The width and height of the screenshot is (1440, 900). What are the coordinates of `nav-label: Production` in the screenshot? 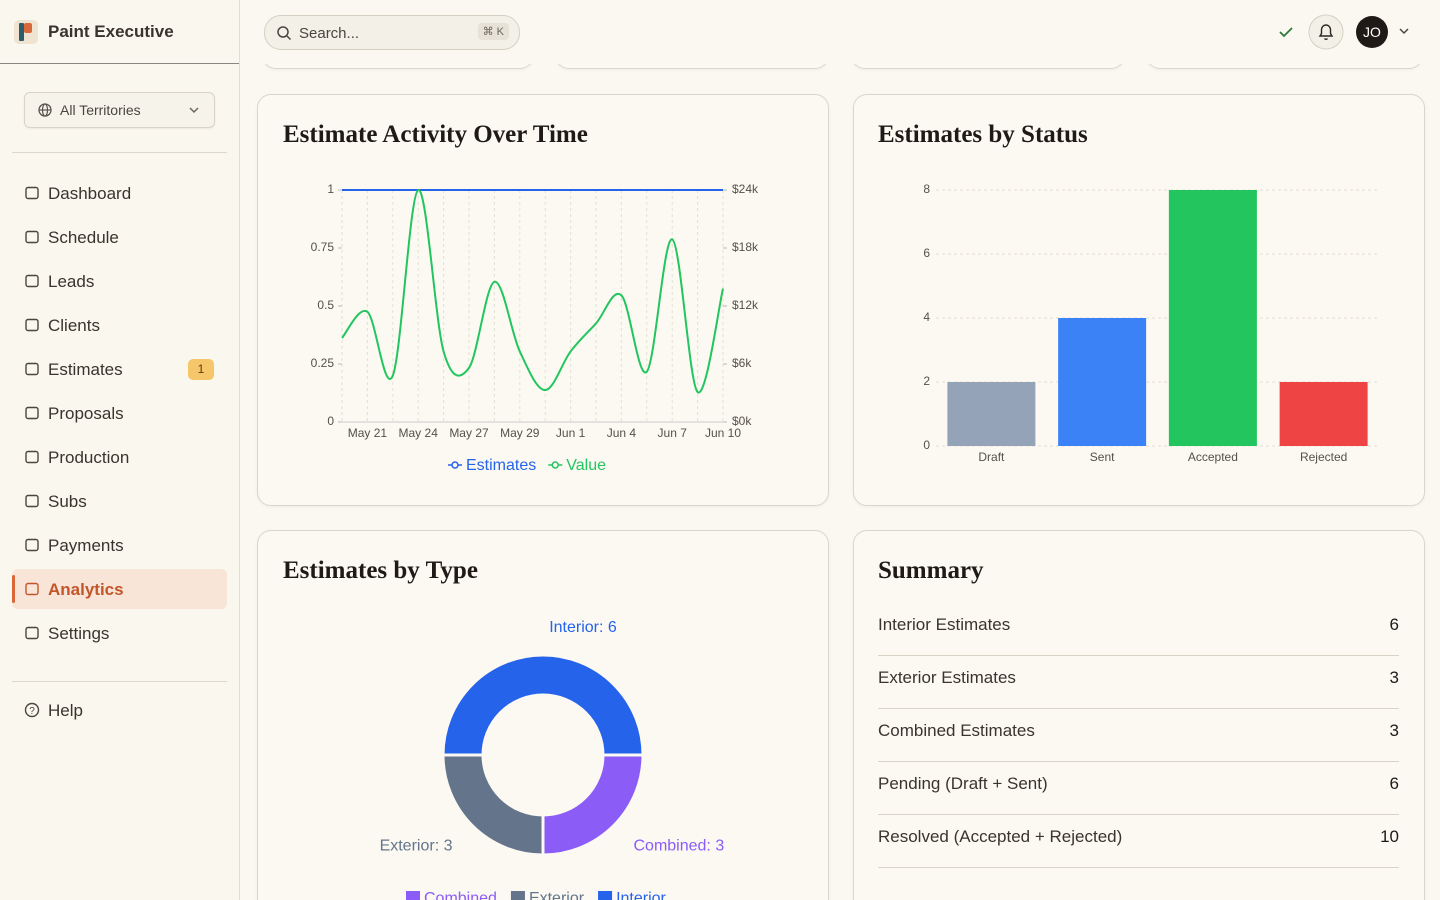 It's located at (89, 457).